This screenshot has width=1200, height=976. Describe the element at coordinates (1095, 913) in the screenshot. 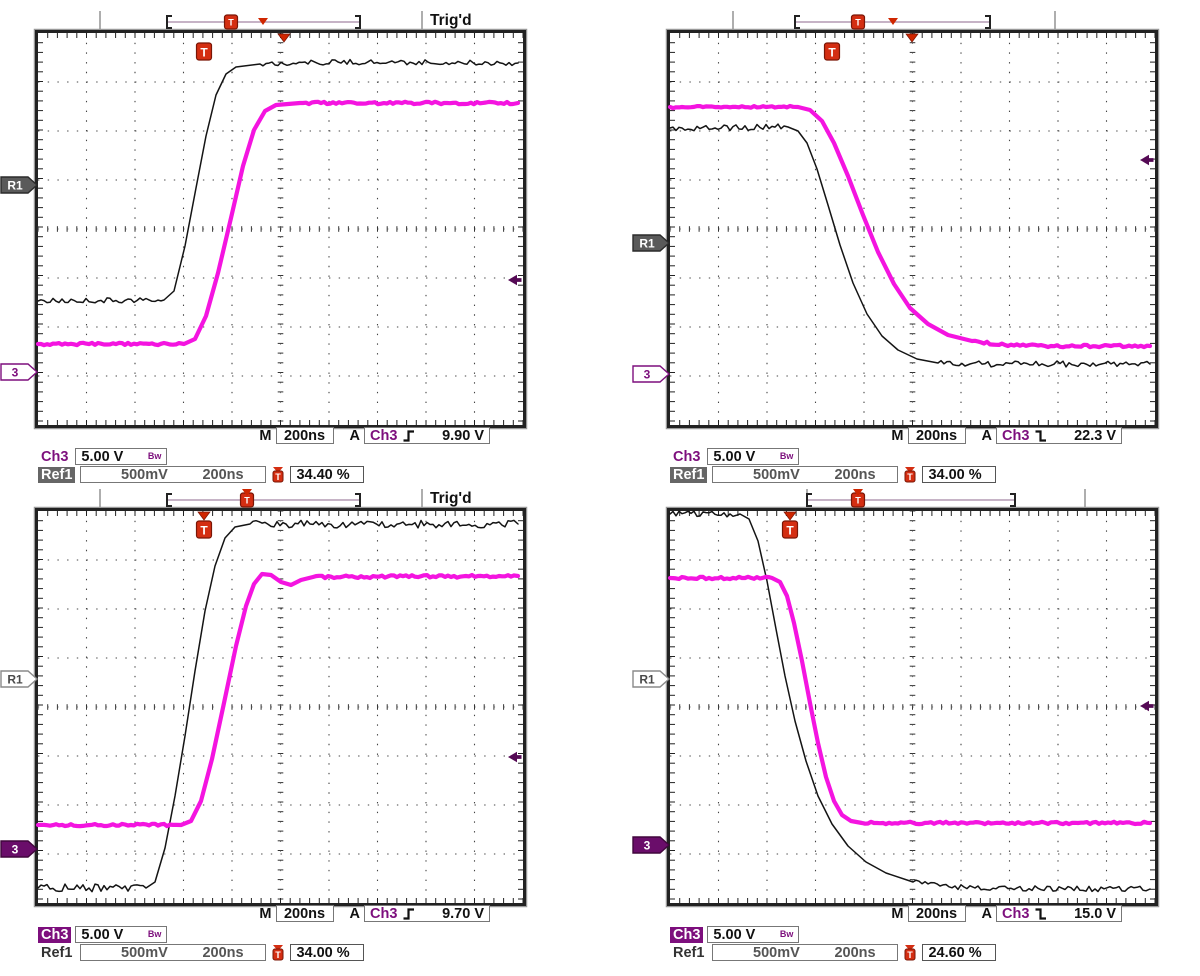

I see `trigger-level: 15.0 V` at that location.